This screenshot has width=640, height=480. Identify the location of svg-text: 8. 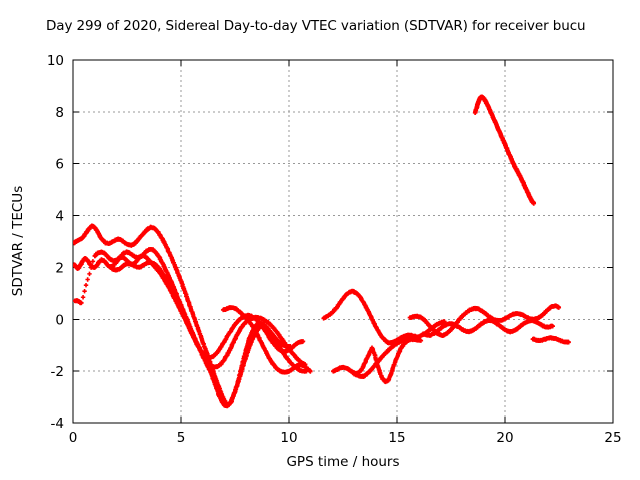
(59, 113).